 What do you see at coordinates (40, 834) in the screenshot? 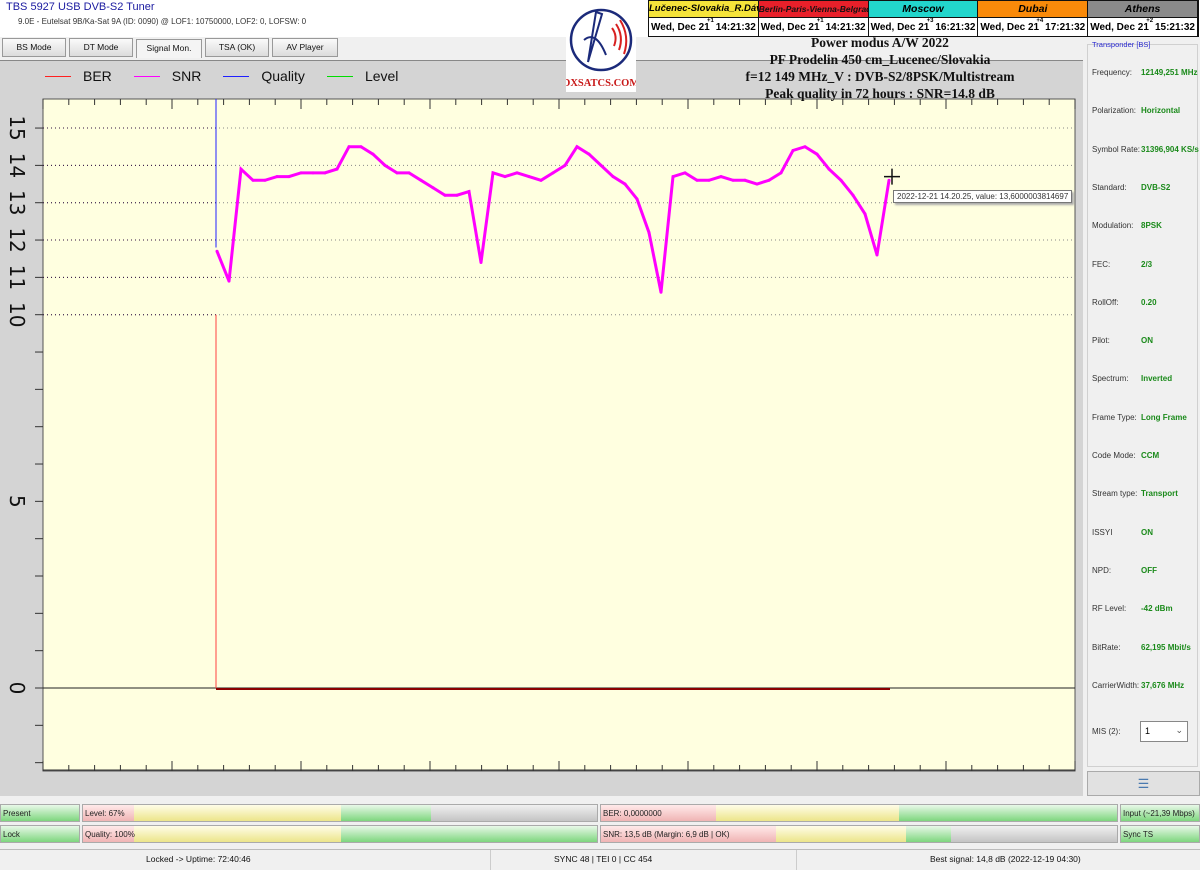
I see `lock-indicator: Lock` at bounding box center [40, 834].